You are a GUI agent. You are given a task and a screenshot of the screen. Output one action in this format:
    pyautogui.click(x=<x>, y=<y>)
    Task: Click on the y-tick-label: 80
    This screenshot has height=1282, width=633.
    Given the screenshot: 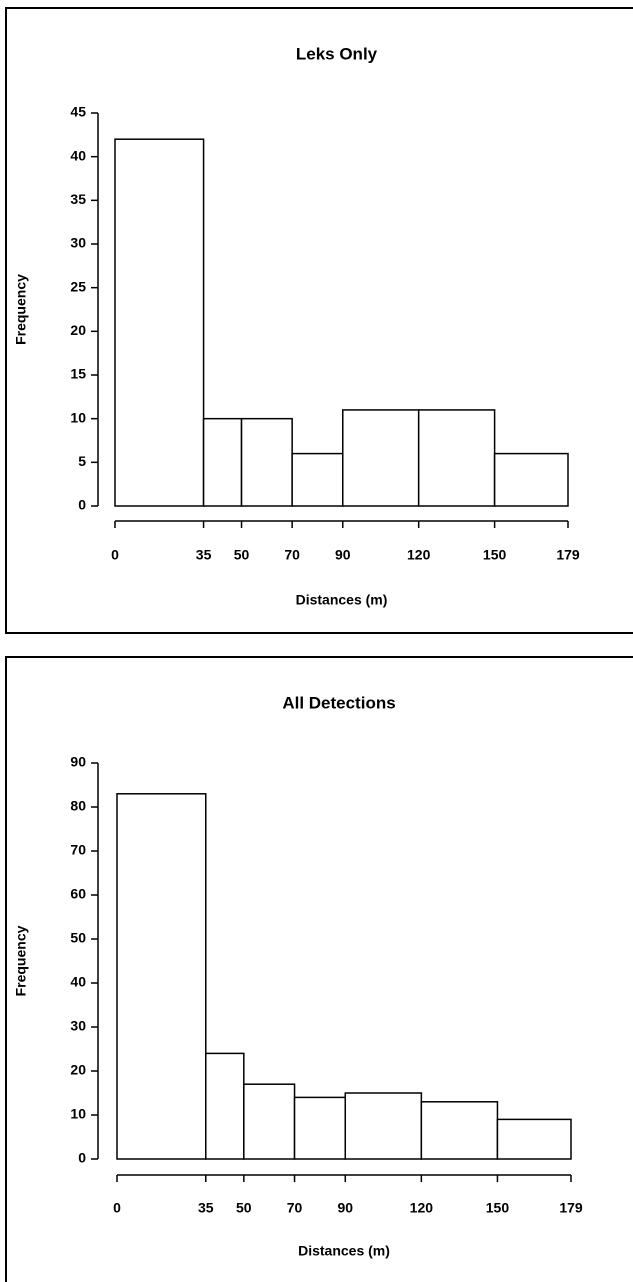 What is the action you would take?
    pyautogui.click(x=78, y=806)
    